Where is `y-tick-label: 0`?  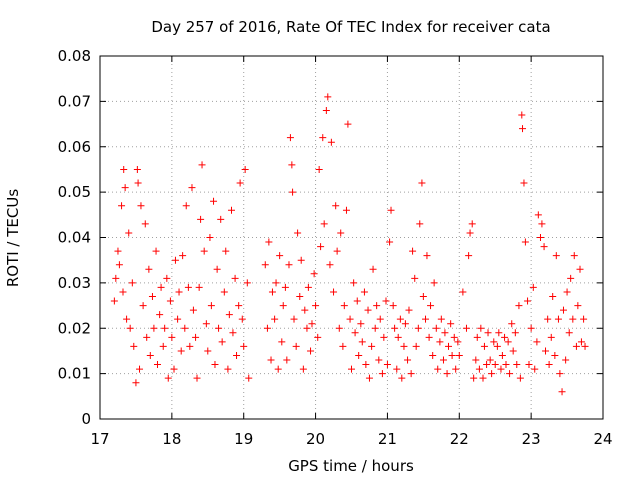
y-tick-label: 0 is located at coordinates (86, 419).